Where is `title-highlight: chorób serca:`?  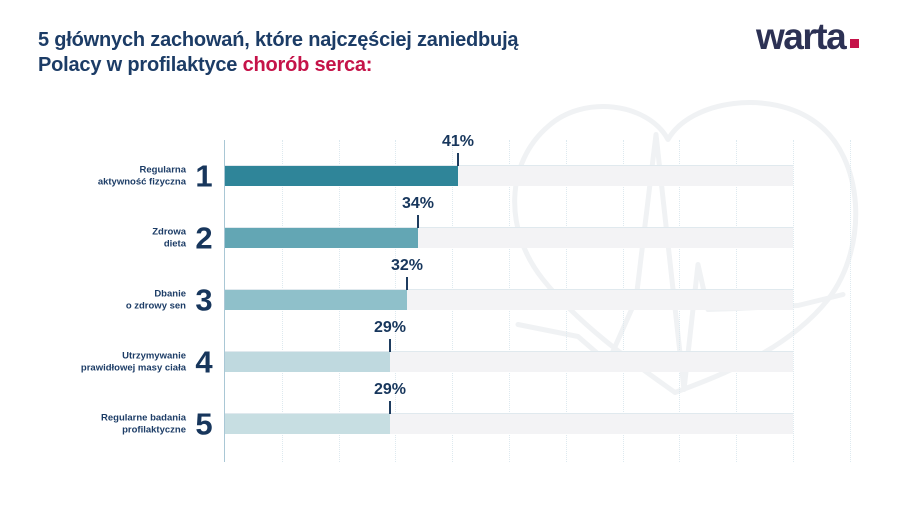 title-highlight: chorób serca: is located at coordinates (307, 65).